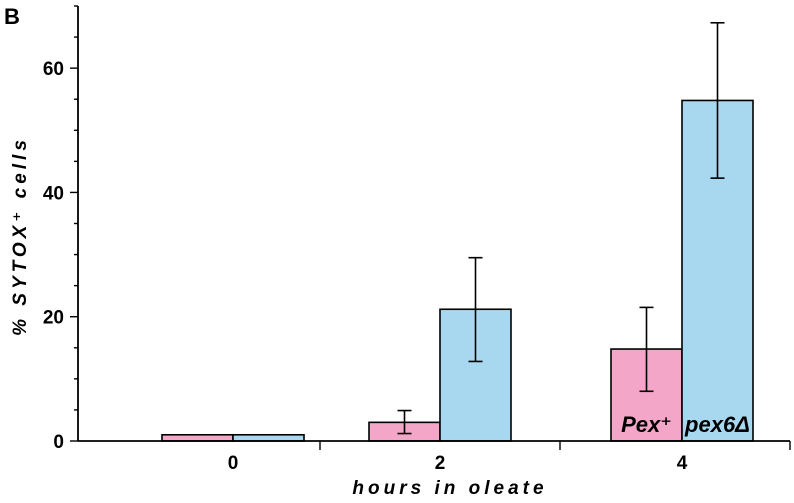  Describe the element at coordinates (53, 318) in the screenshot. I see `y-tick-label-20: 20` at that location.